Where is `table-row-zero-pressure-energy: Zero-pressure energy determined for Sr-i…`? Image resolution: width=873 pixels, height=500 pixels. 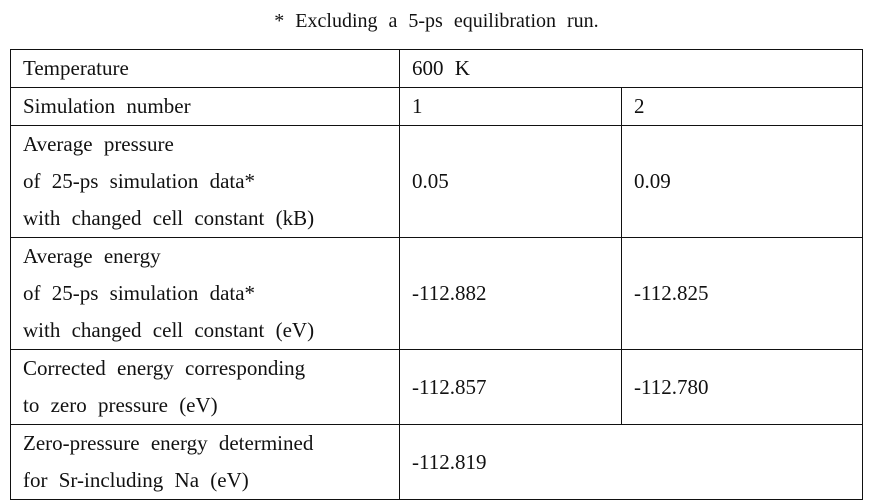 table-row-zero-pressure-energy: Zero-pressure energy determined for Sr-i… is located at coordinates (437, 462).